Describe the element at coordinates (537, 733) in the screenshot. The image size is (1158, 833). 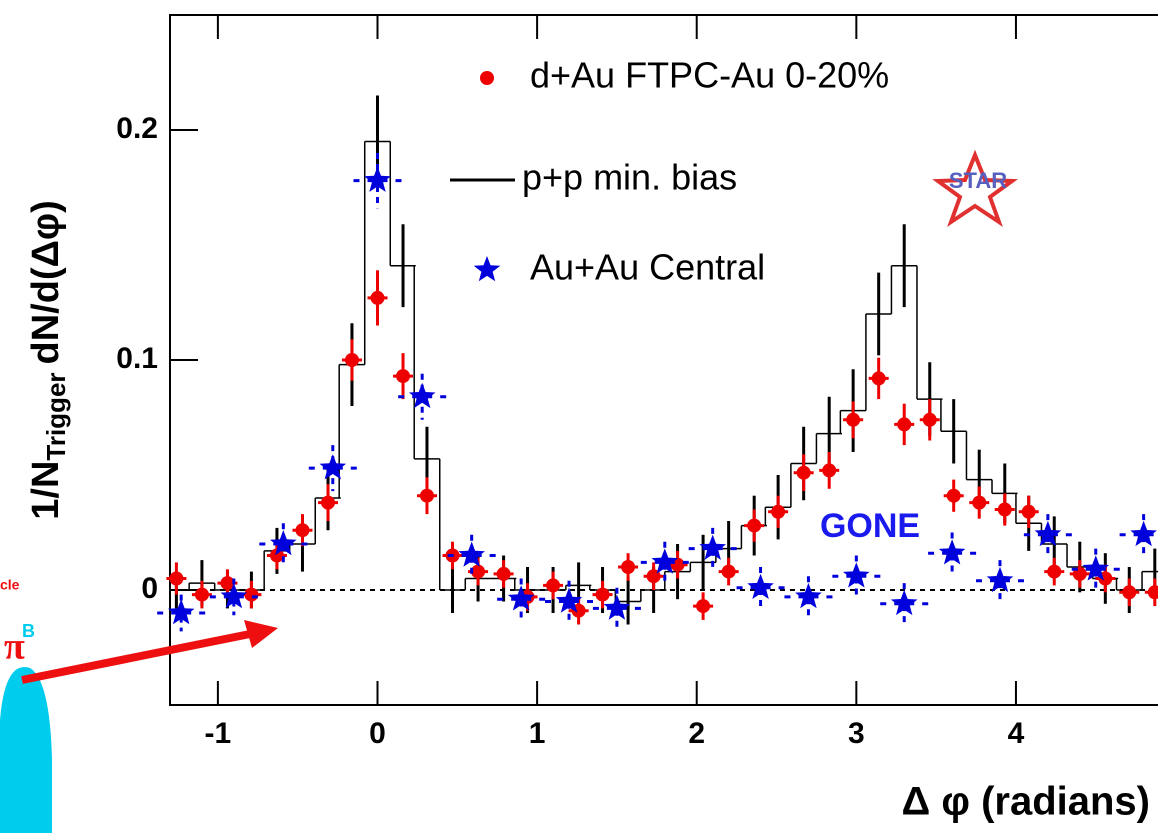
I see `x-tick-label: 1` at that location.